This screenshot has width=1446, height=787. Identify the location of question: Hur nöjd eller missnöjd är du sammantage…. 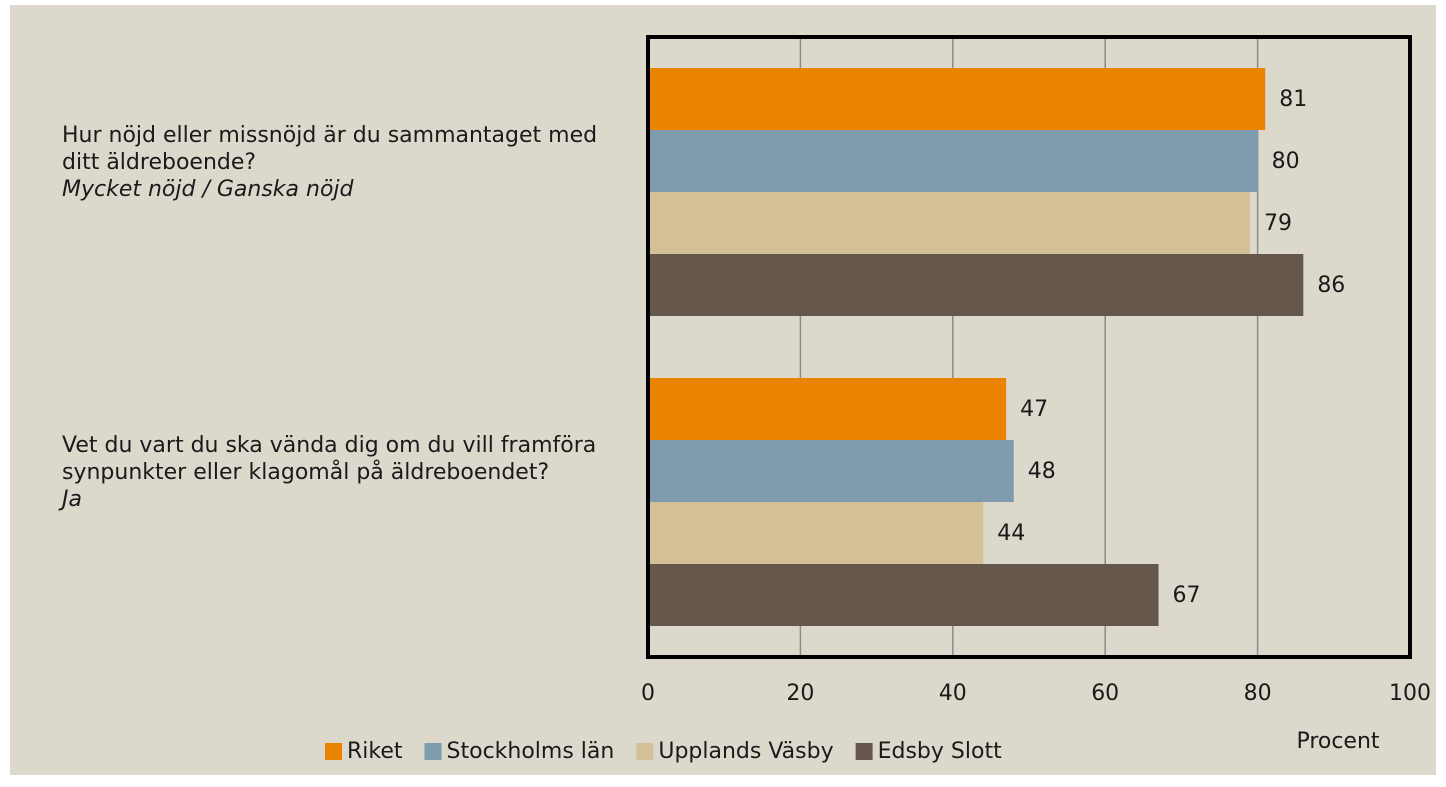
(330, 148).